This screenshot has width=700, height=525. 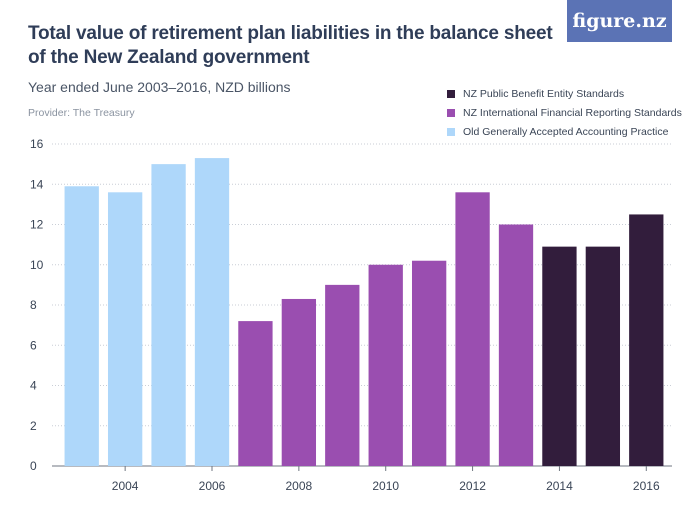 I want to click on x-tick-label: 2014, so click(x=559, y=486).